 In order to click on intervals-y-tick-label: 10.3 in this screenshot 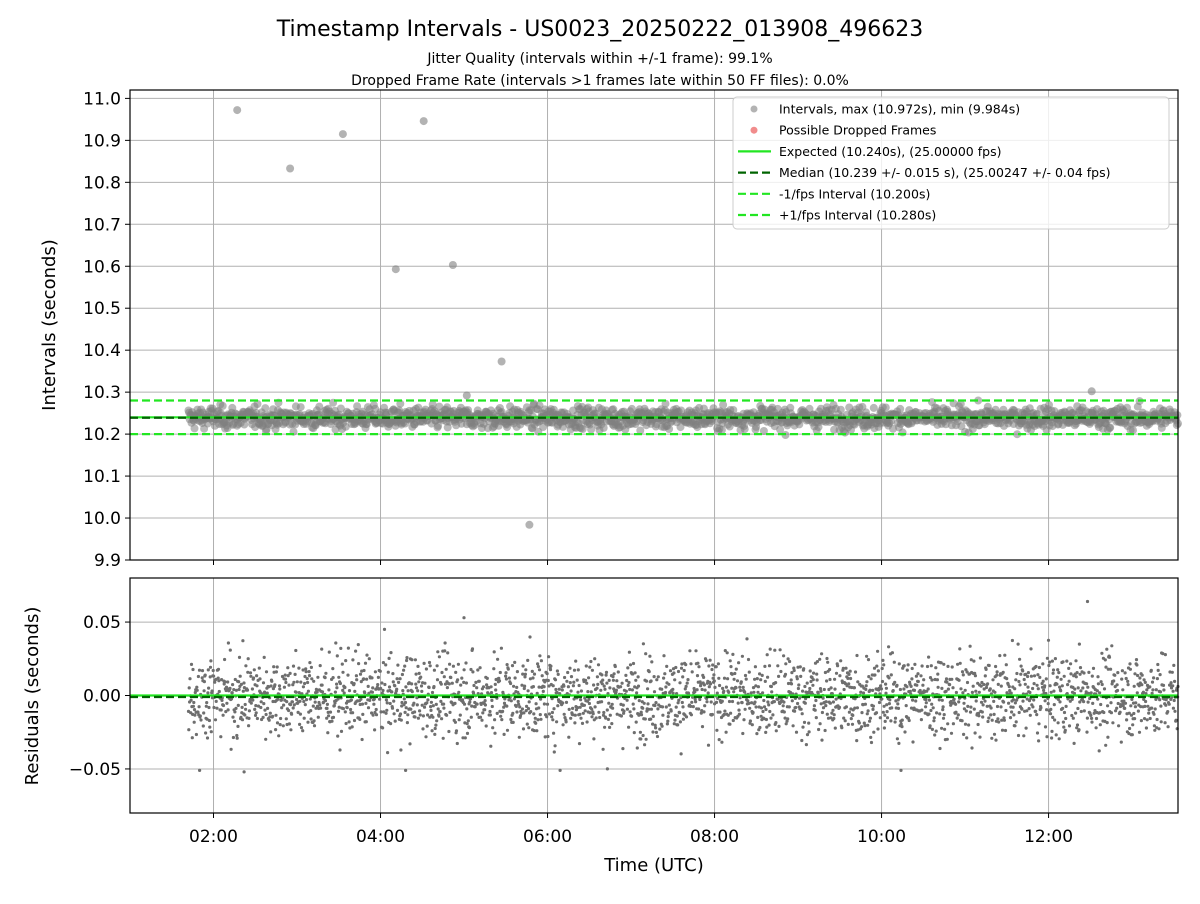, I will do `click(102, 393)`.